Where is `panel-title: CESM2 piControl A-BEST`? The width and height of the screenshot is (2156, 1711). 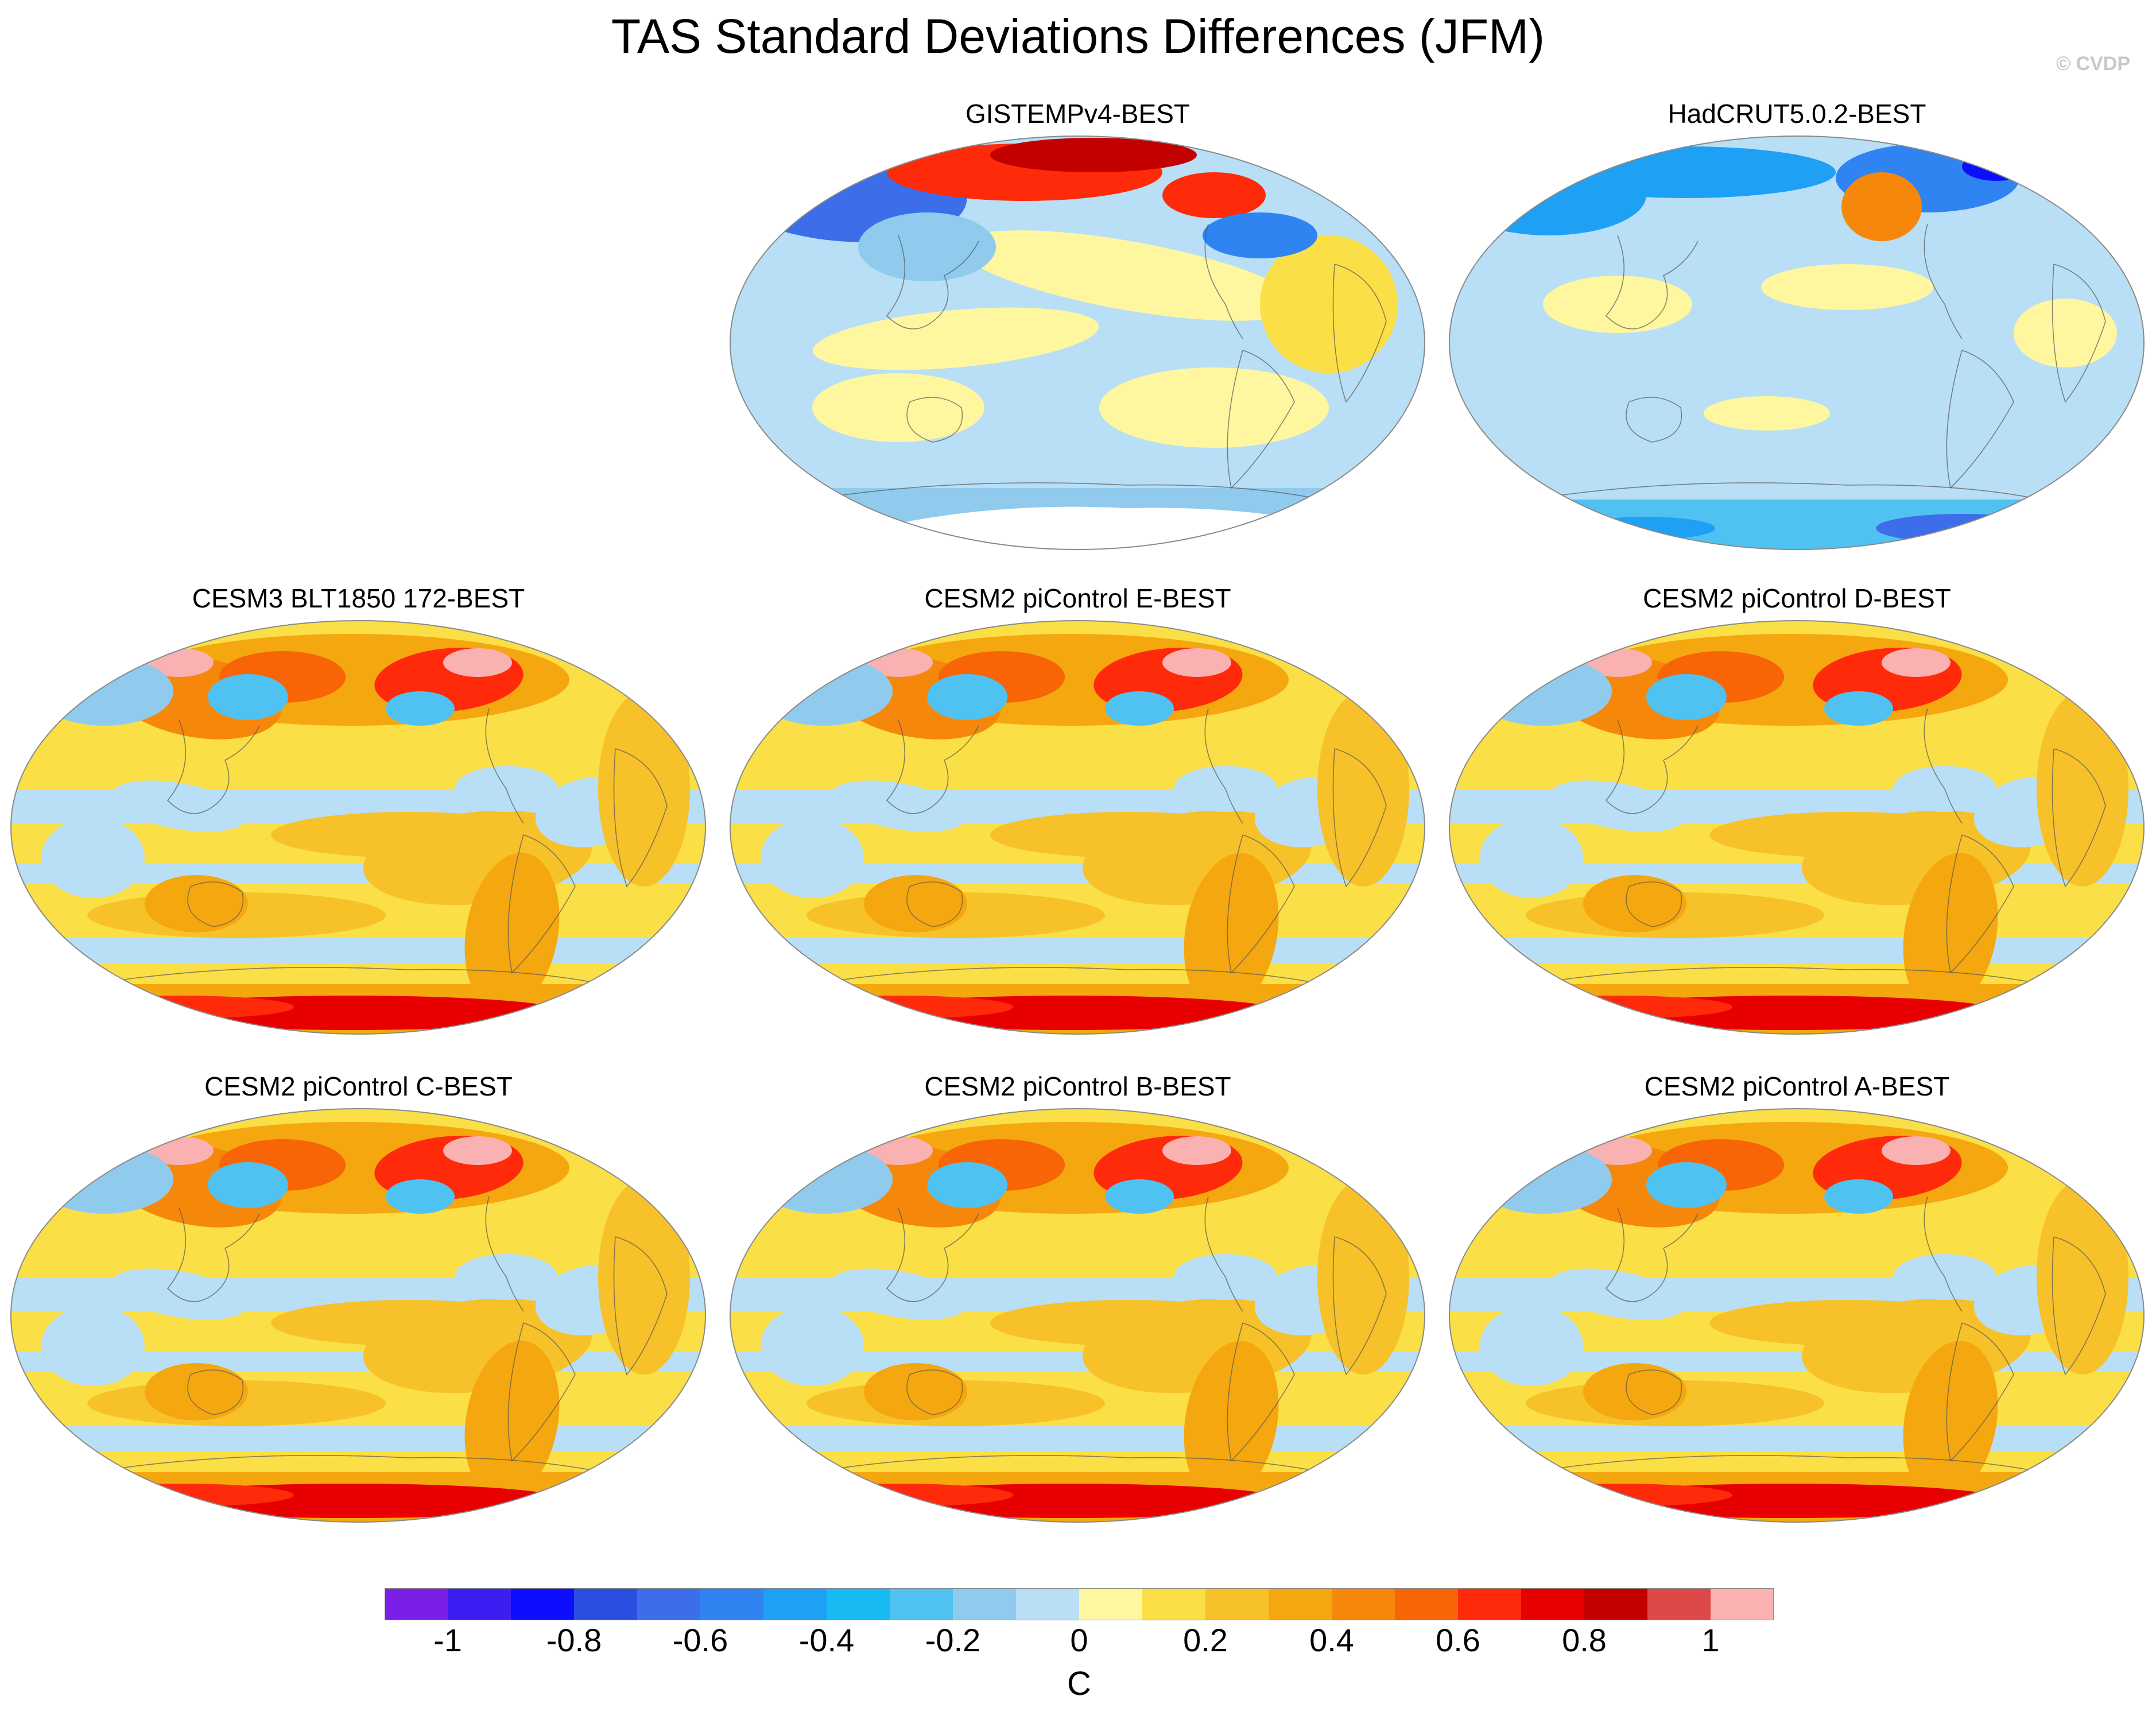 panel-title: CESM2 piControl A-BEST is located at coordinates (1797, 1086).